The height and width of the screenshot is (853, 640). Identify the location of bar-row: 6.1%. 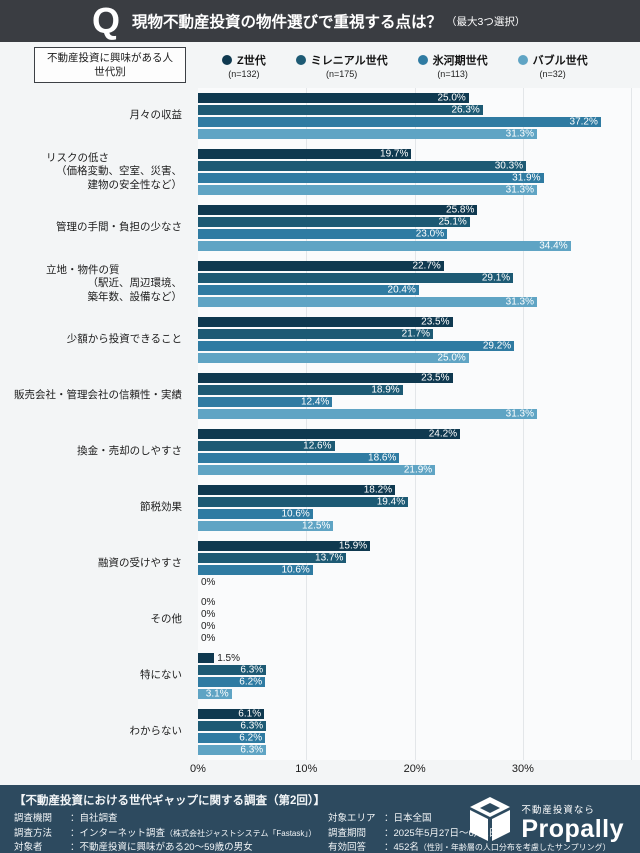
(419, 714).